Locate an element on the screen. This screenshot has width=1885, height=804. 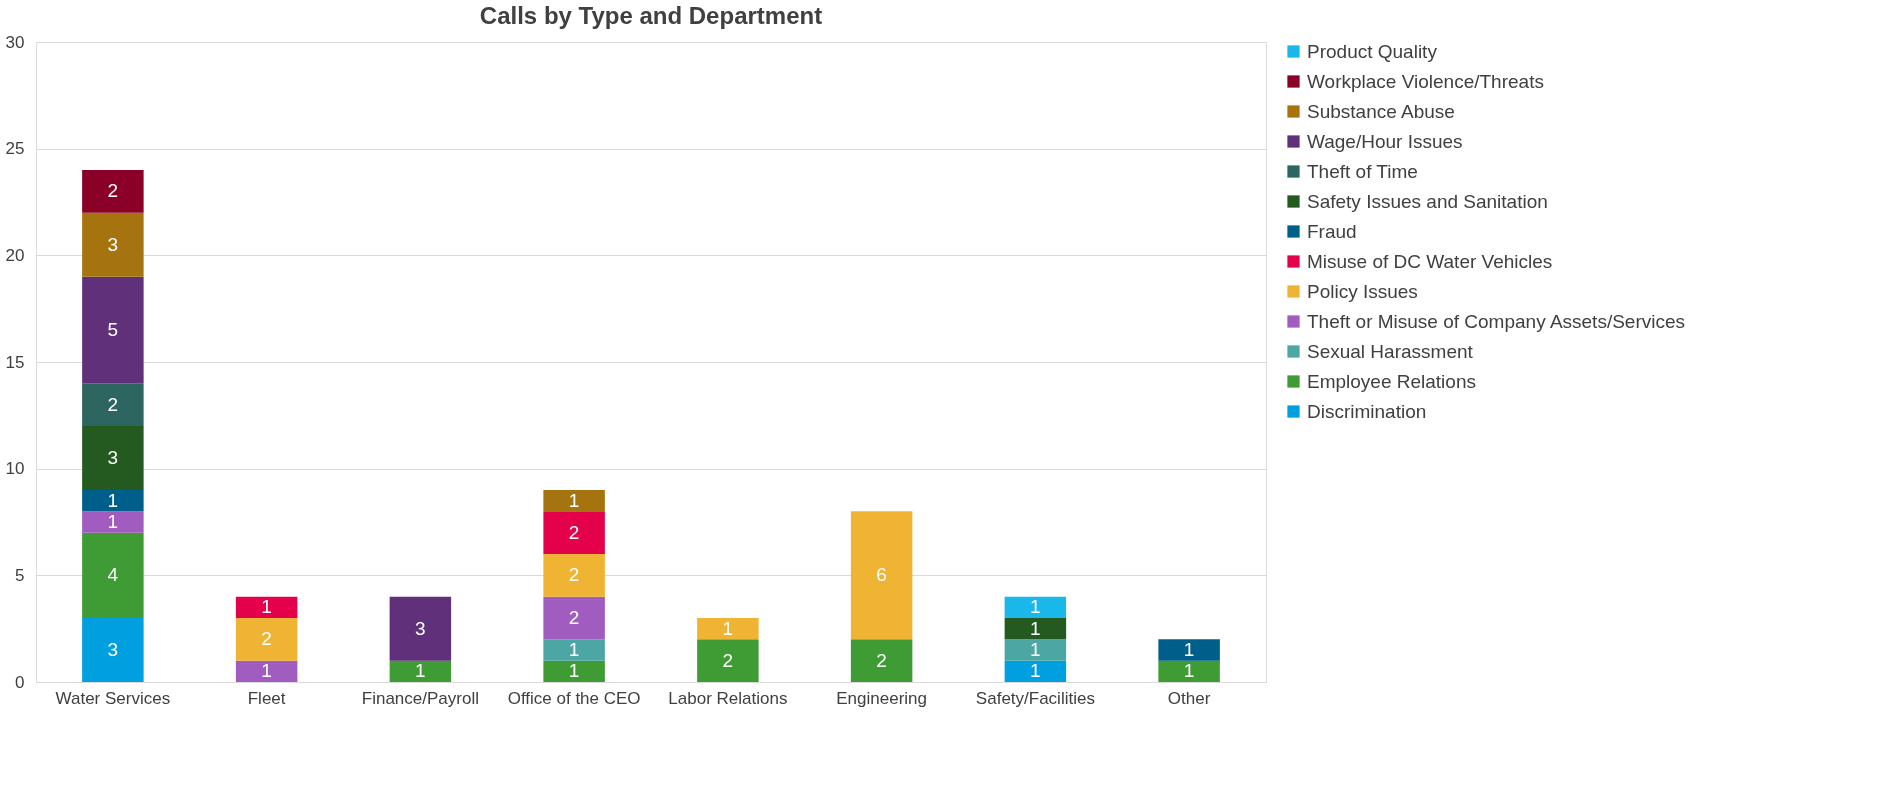
chart-title: Calls by Type and Department is located at coordinates (651, 15).